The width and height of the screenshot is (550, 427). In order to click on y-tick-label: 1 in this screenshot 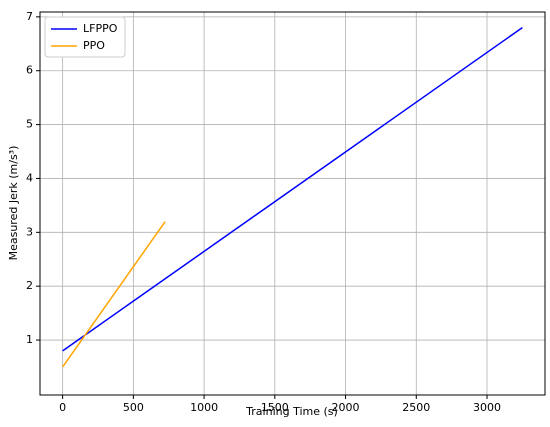, I will do `click(29, 339)`.